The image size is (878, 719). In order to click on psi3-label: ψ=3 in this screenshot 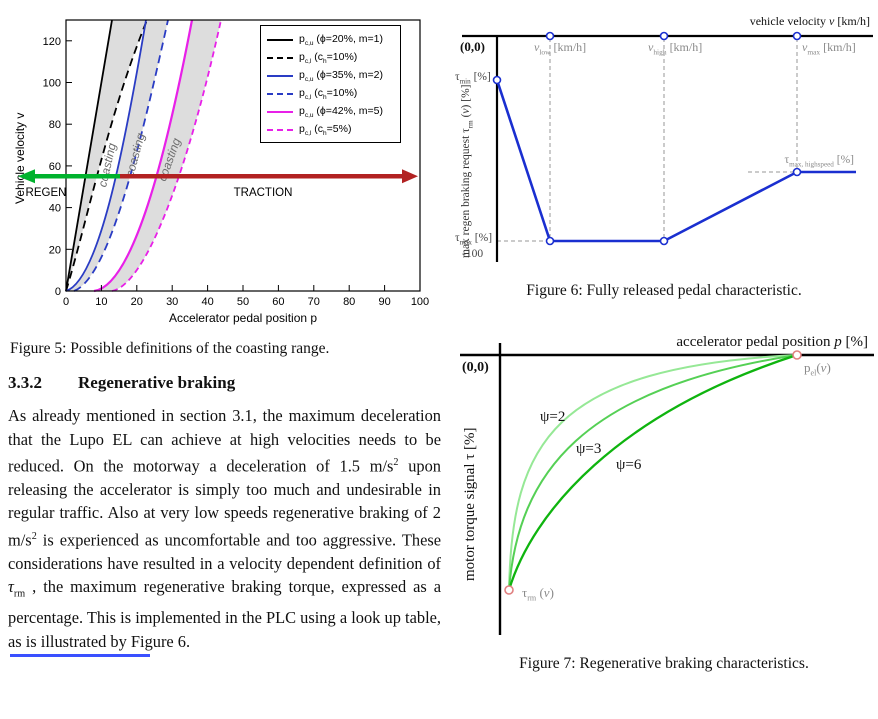, I will do `click(589, 449)`.